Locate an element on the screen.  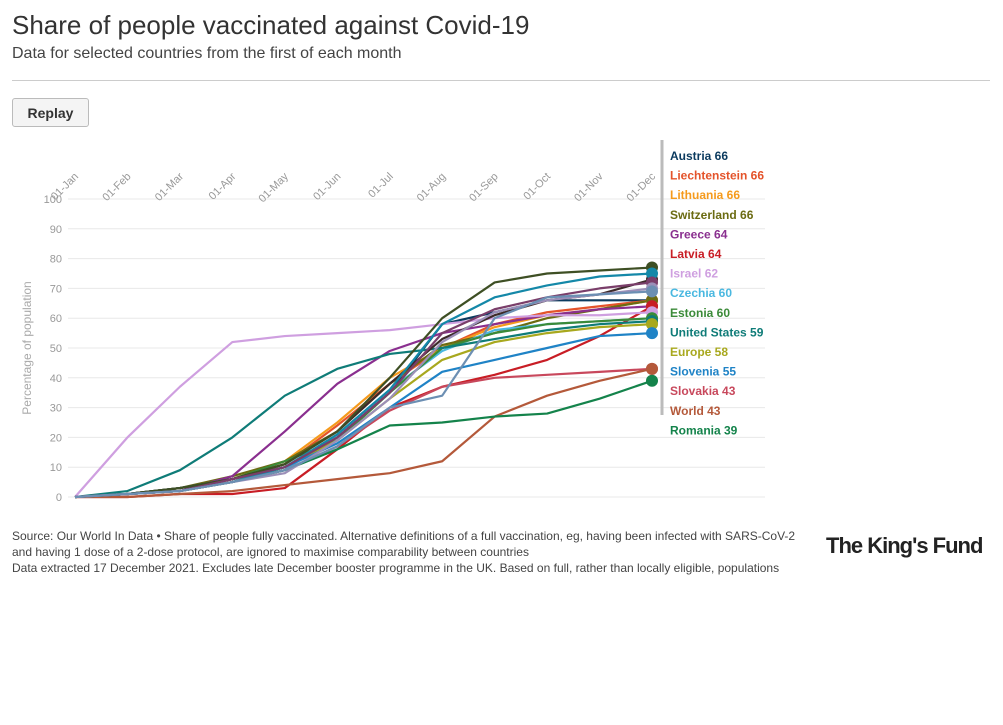
y-tick-label: 30 is located at coordinates (56, 409).